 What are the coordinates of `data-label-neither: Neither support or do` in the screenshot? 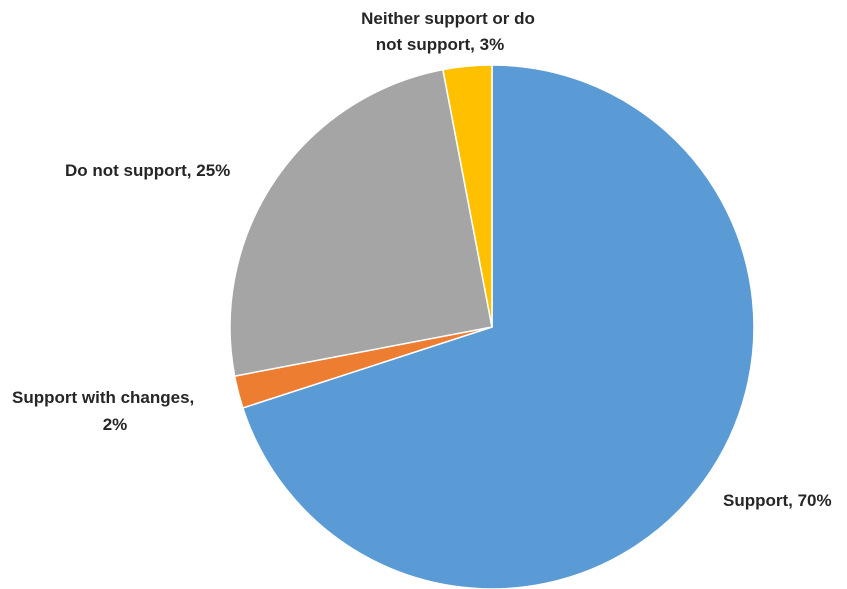 It's located at (448, 18).